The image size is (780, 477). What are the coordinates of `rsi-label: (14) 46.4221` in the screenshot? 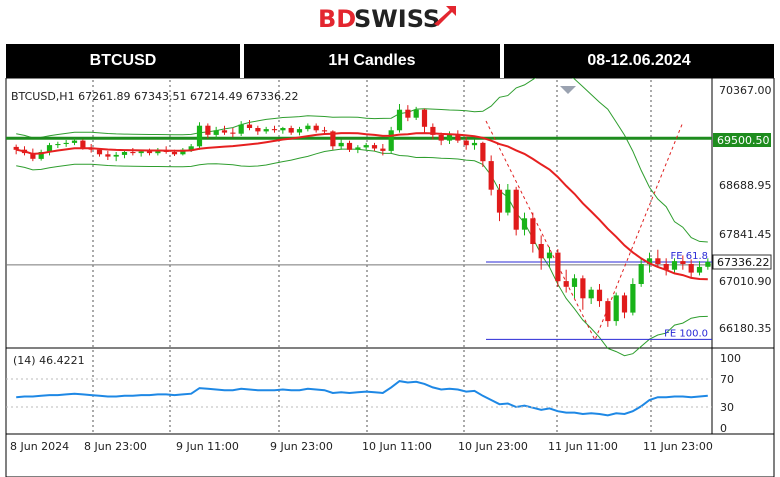 It's located at (49, 360).